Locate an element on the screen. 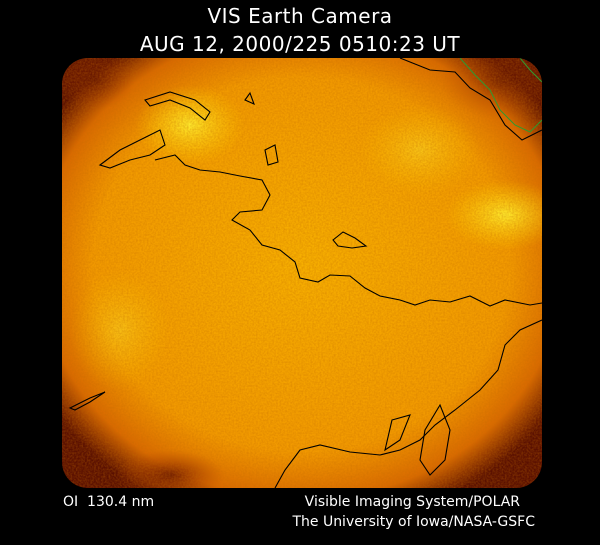 This screenshot has width=600, height=545. image-title: VIS Earth Camera is located at coordinates (299, 16).